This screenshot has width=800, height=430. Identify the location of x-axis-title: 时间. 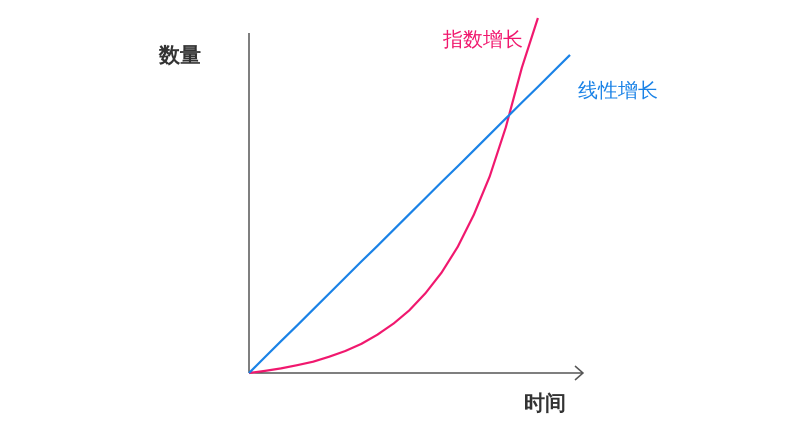
(545, 403).